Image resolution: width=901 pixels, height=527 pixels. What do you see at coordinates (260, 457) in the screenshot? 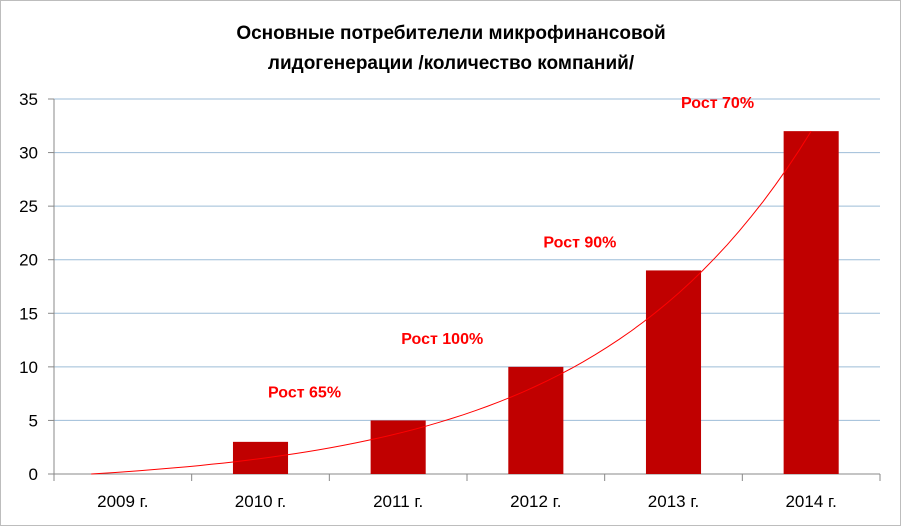
I see `bar-2010` at bounding box center [260, 457].